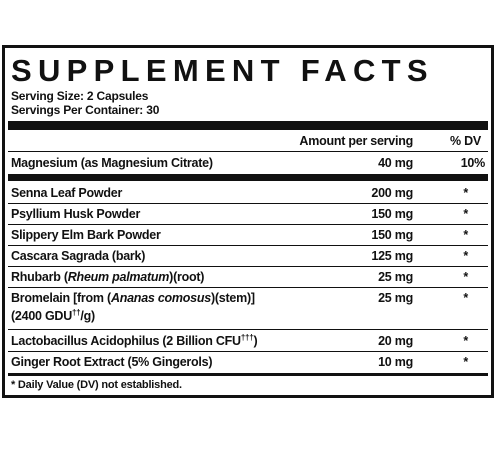 Image resolution: width=500 pixels, height=450 pixels. I want to click on thick-divider-top, so click(248, 125).